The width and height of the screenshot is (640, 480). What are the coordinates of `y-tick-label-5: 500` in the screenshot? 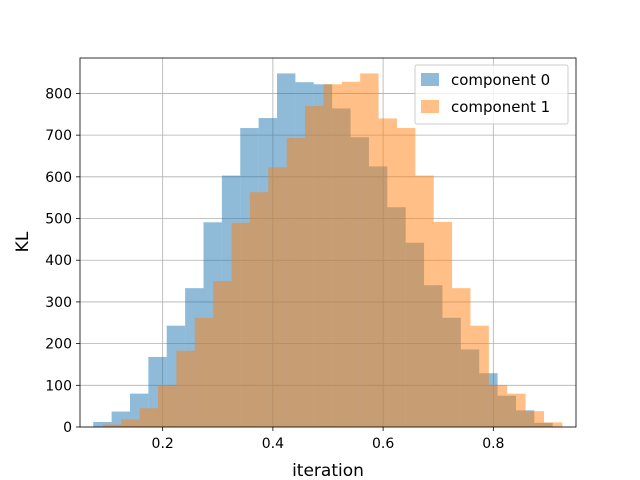 It's located at (58, 220).